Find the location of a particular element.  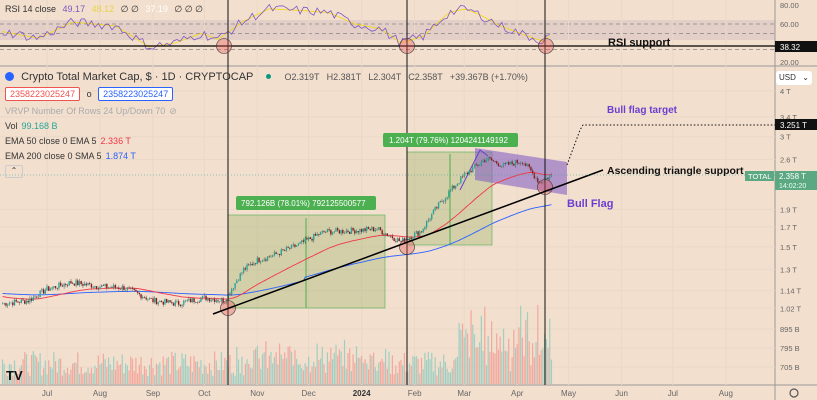

time-tick-label: Nov is located at coordinates (257, 393).